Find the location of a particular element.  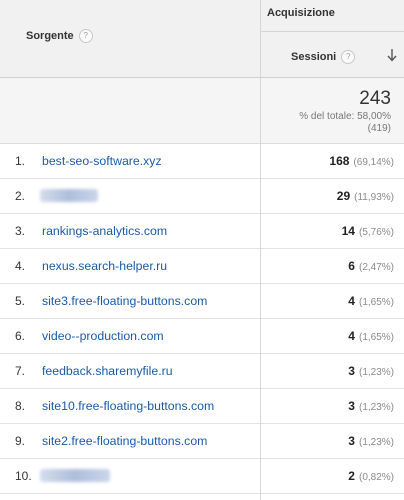

table-row: 1. best-seo-software.xyz 168 (69,14%) is located at coordinates (202, 161).